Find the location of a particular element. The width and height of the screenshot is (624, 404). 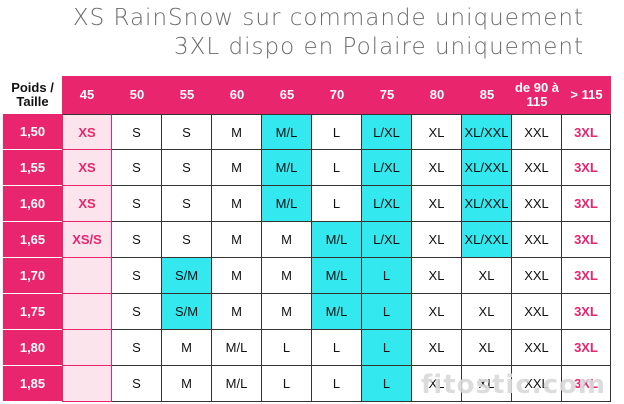

table-row: 1,60 XS S S M M/L L L/XL XL XL/XXL XXL 3XL is located at coordinates (307, 204).